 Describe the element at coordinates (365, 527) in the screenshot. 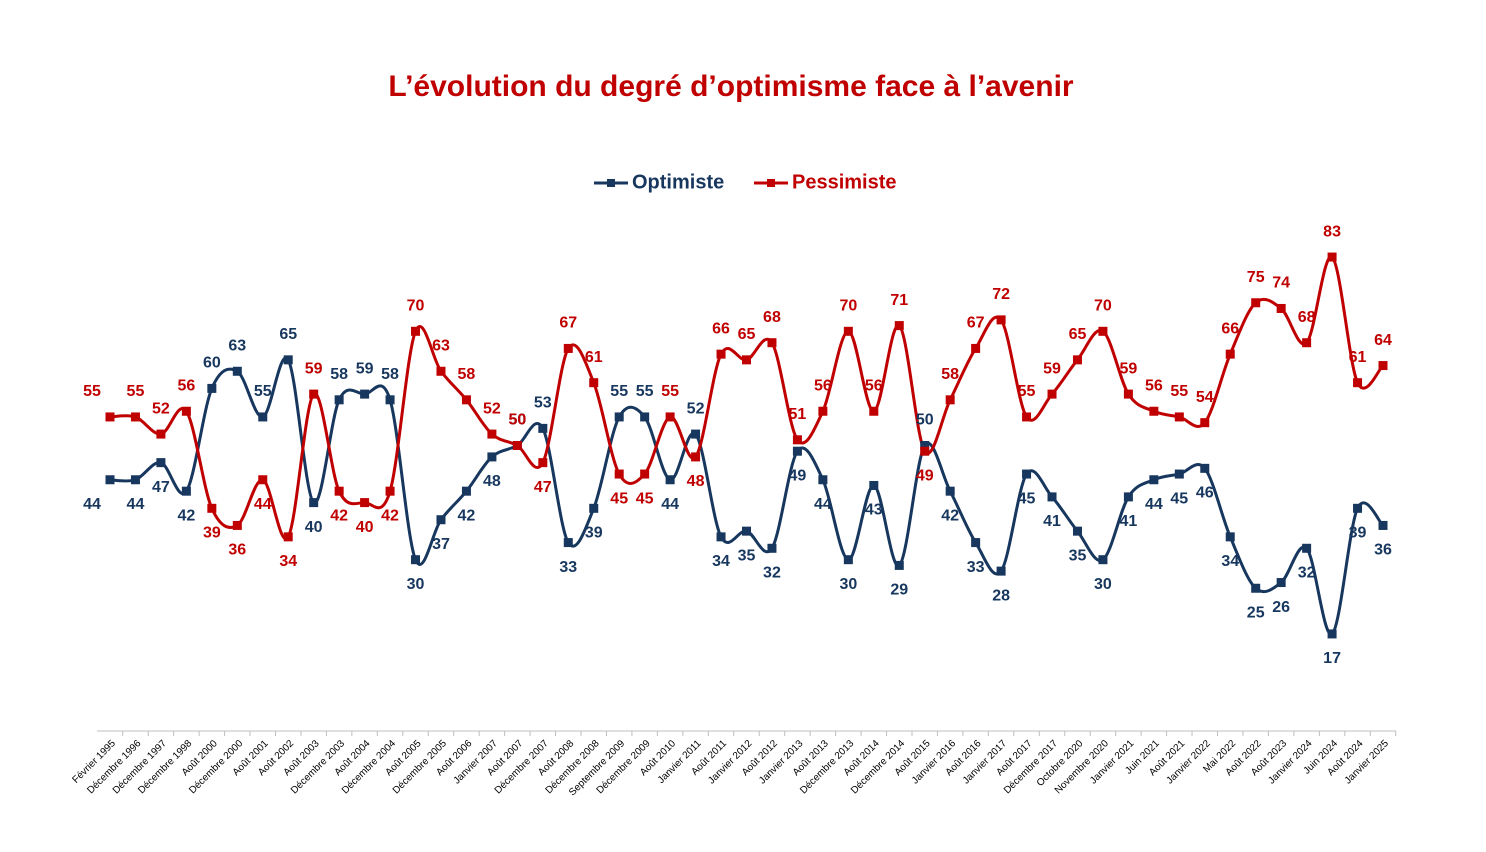

I see `data-label: 40` at that location.